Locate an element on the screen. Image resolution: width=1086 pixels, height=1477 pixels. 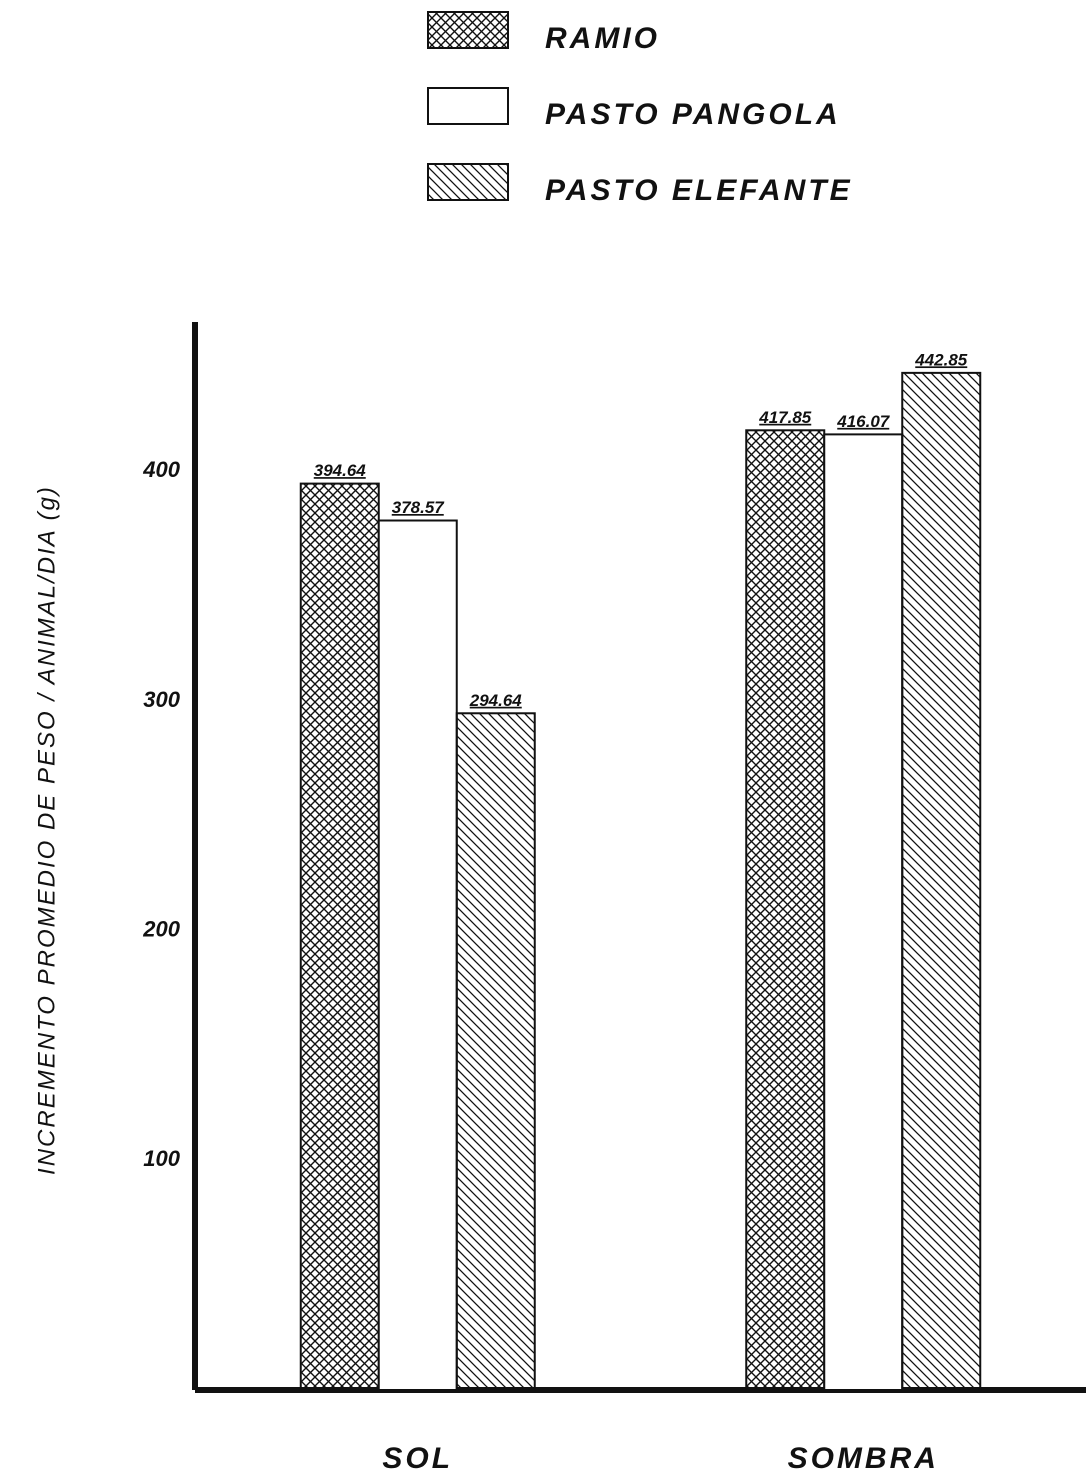
value-label: 378.57 is located at coordinates (419, 507).